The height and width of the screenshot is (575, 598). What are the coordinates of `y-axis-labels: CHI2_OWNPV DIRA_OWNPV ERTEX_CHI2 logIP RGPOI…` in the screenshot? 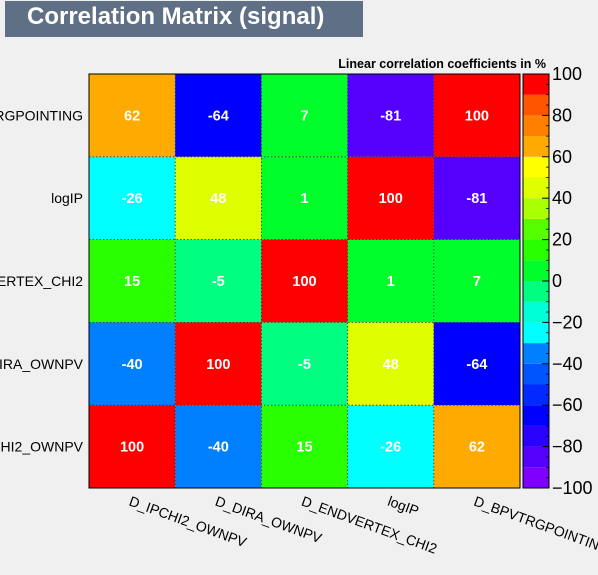 It's located at (42, 280).